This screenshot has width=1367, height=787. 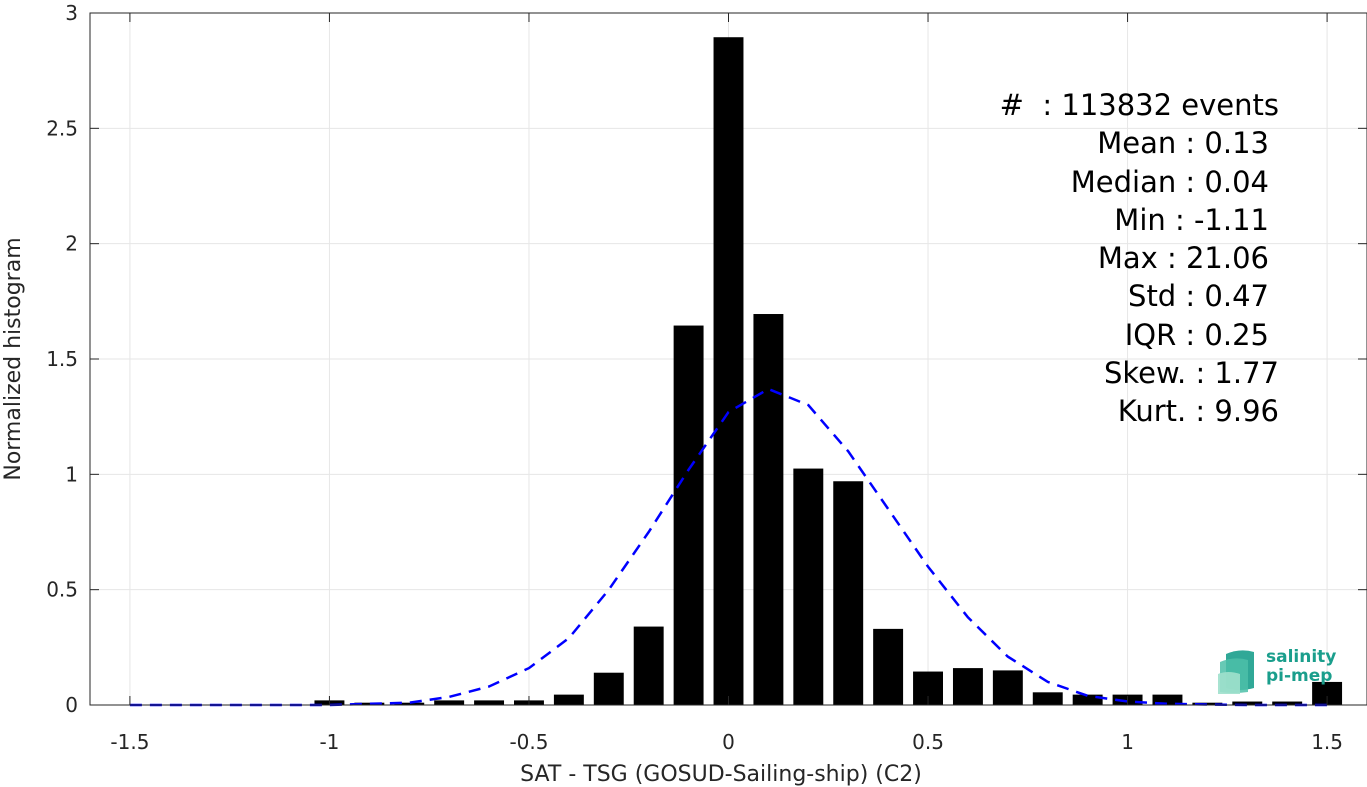 I want to click on stat-iqr: IQR : 0.25, so click(x=1196, y=334).